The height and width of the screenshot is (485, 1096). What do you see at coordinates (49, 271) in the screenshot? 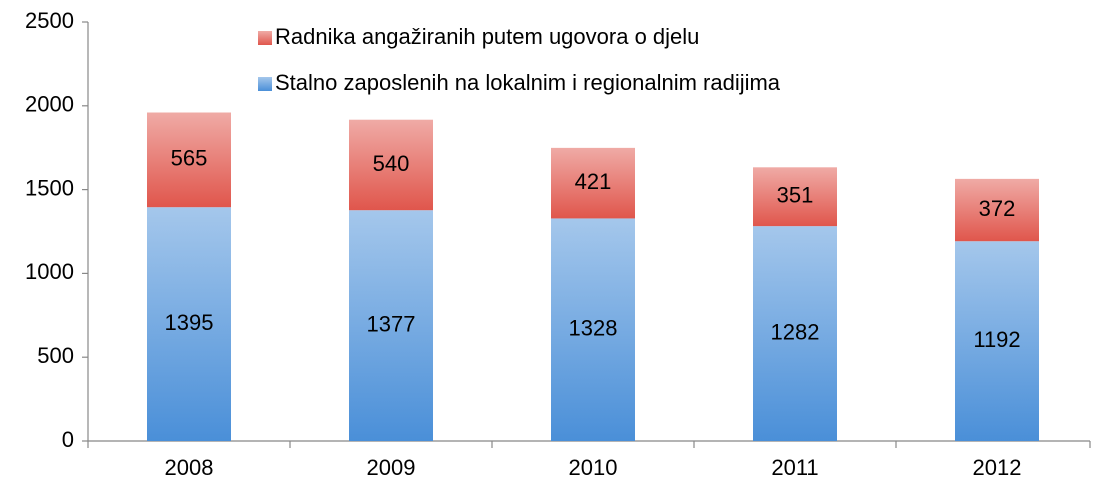
I see `y-tick-label: 1000` at bounding box center [49, 271].